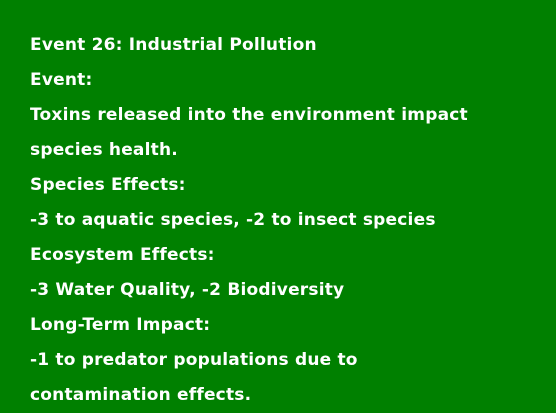 This screenshot has width=556, height=413. I want to click on species-effects-label: Species Effects:, so click(108, 185).